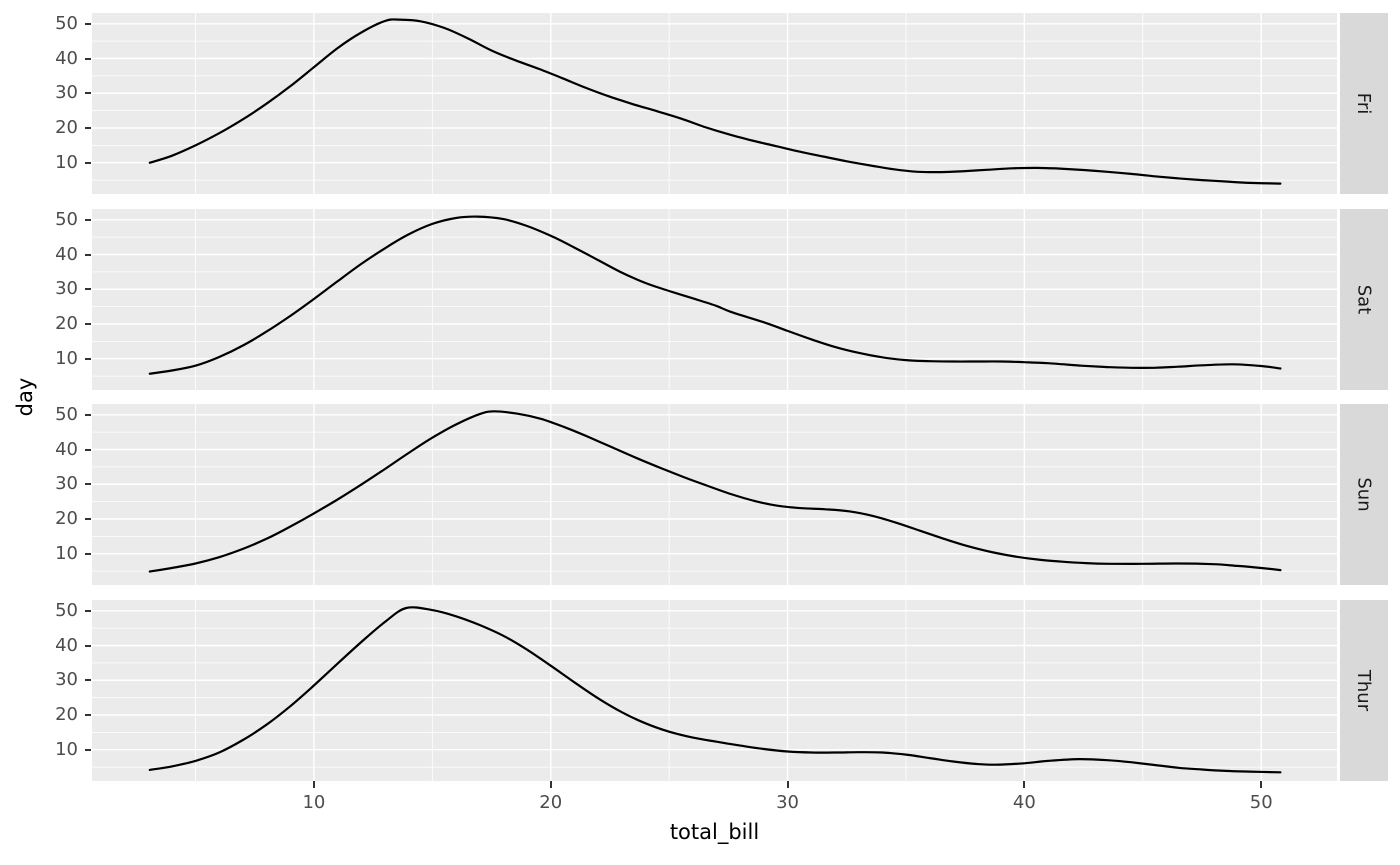 Image resolution: width=1400 pixels, height=865 pixels. Describe the element at coordinates (314, 802) in the screenshot. I see `x-tick-label: 10` at that location.